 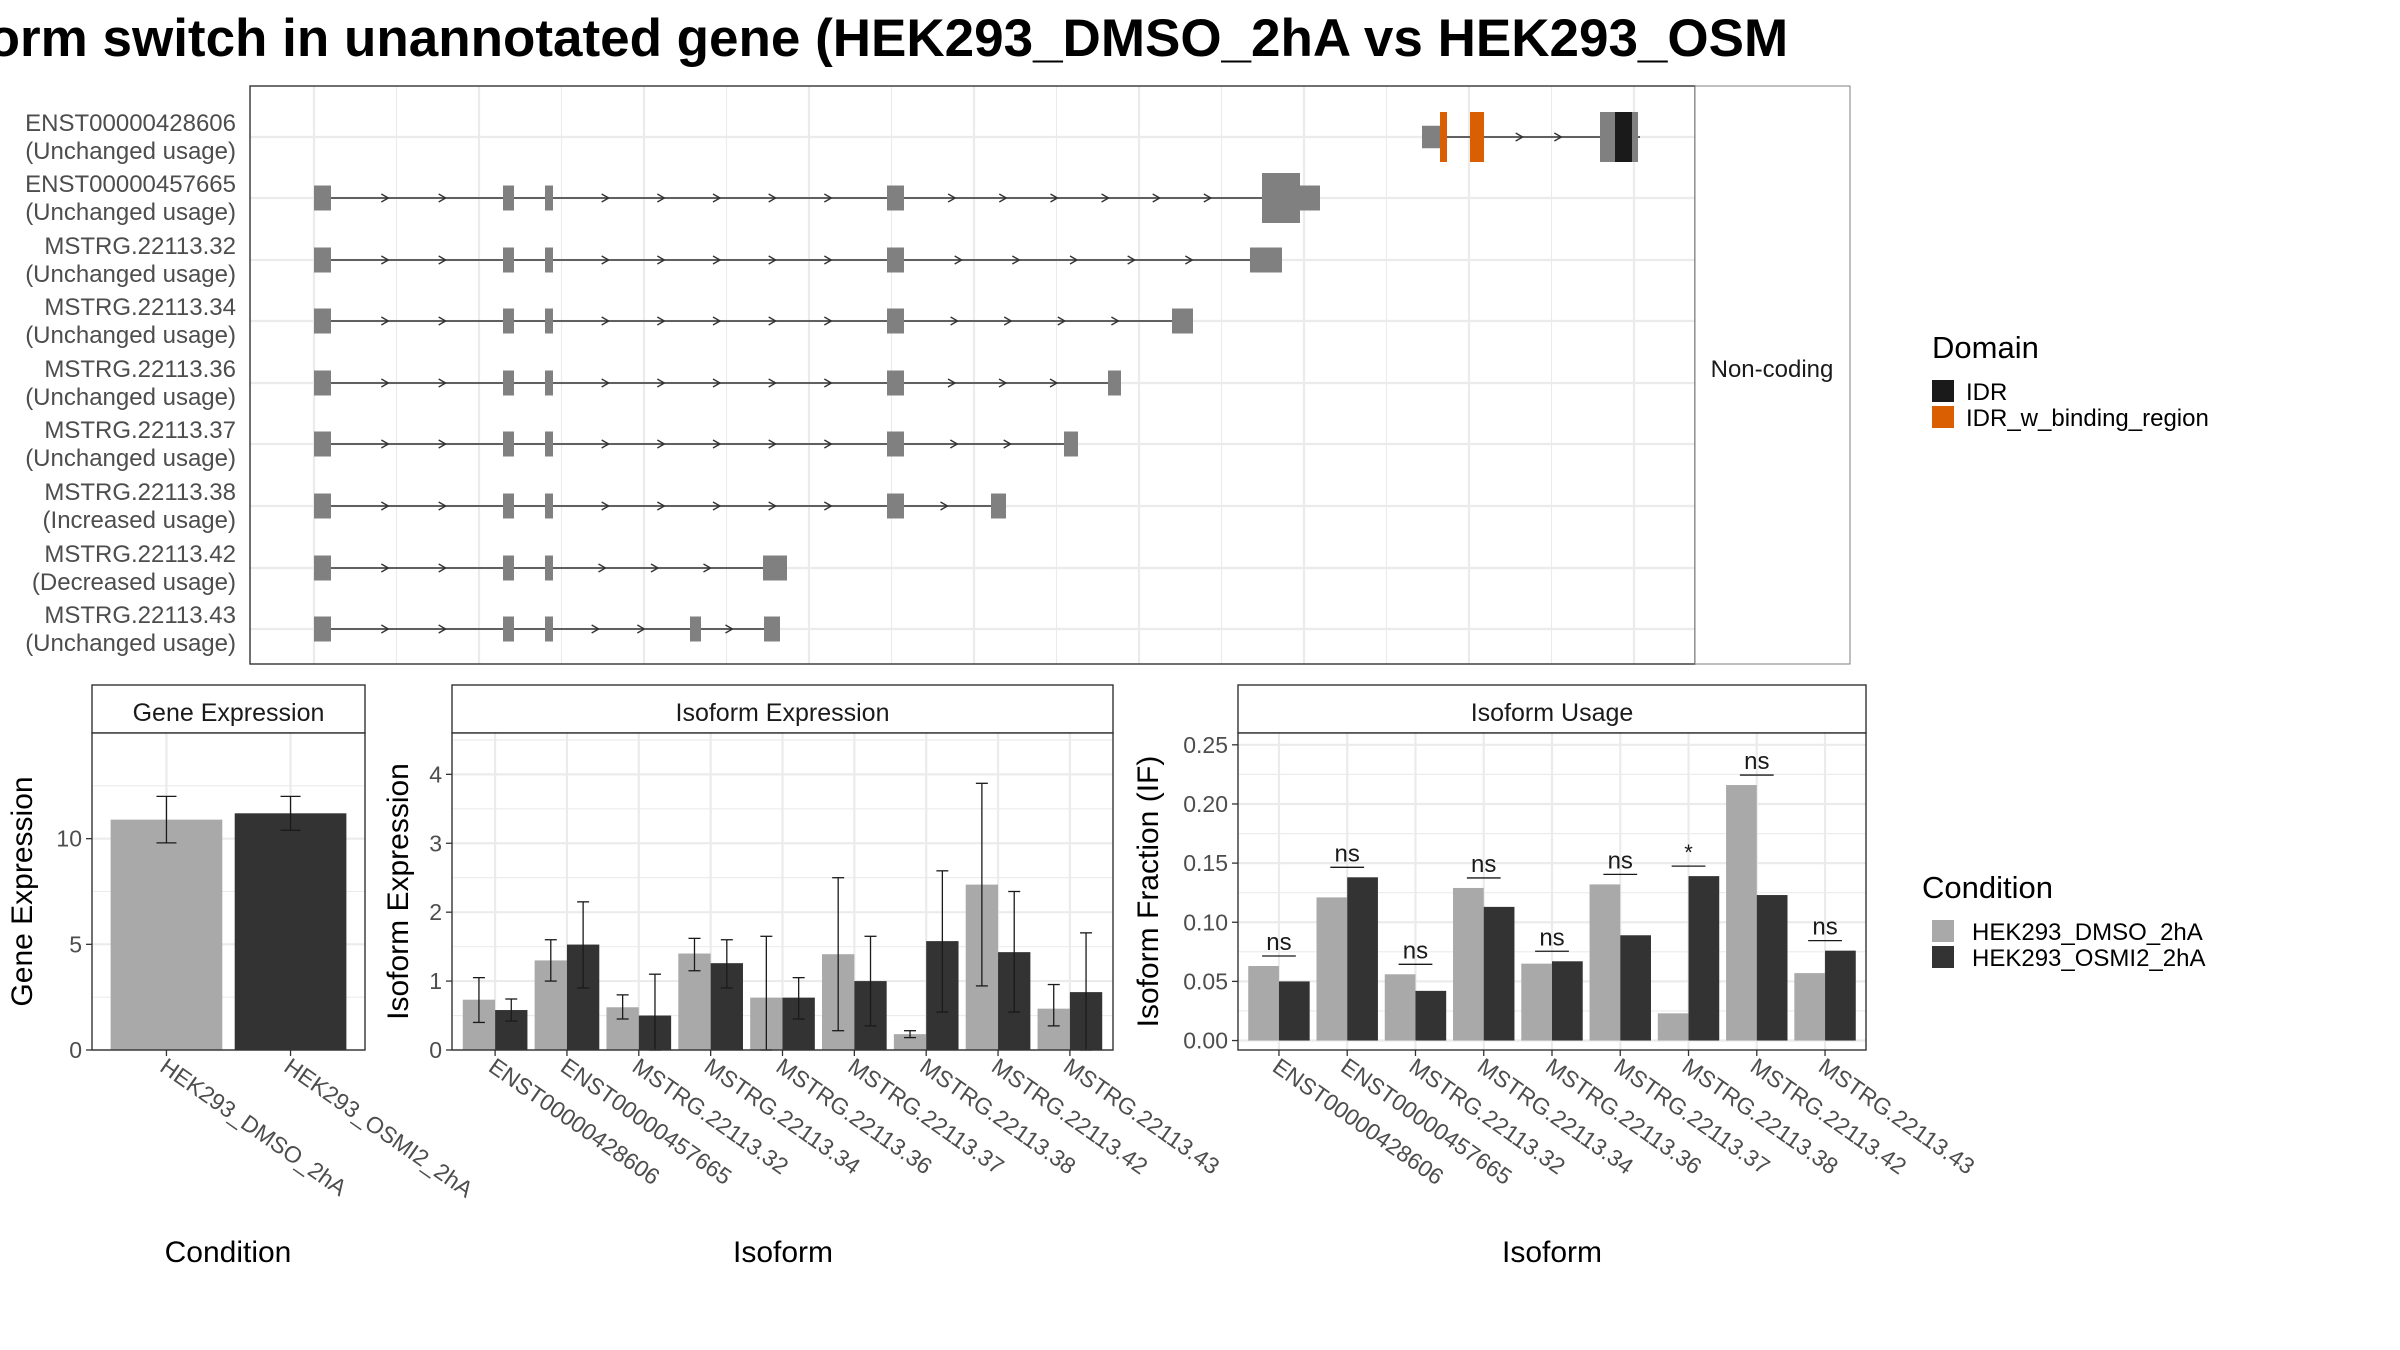 What do you see at coordinates (435, 981) in the screenshot?
I see `y-tick-label: 1` at bounding box center [435, 981].